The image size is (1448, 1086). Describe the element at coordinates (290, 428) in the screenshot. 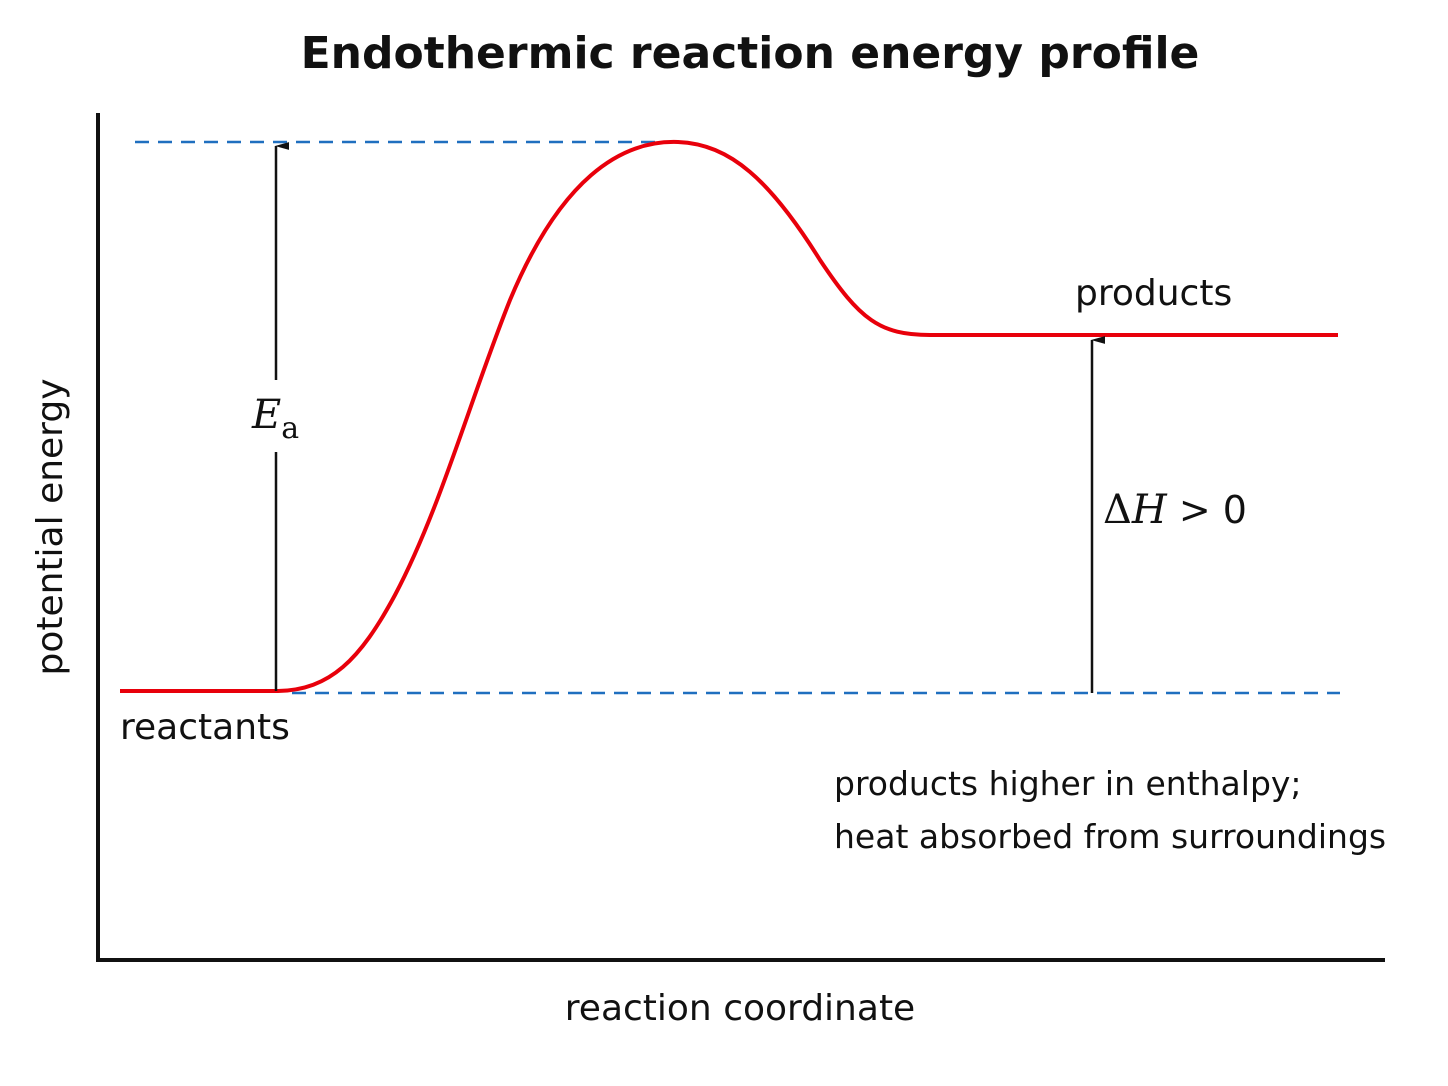

I see `activation-energy-subscript: a` at that location.